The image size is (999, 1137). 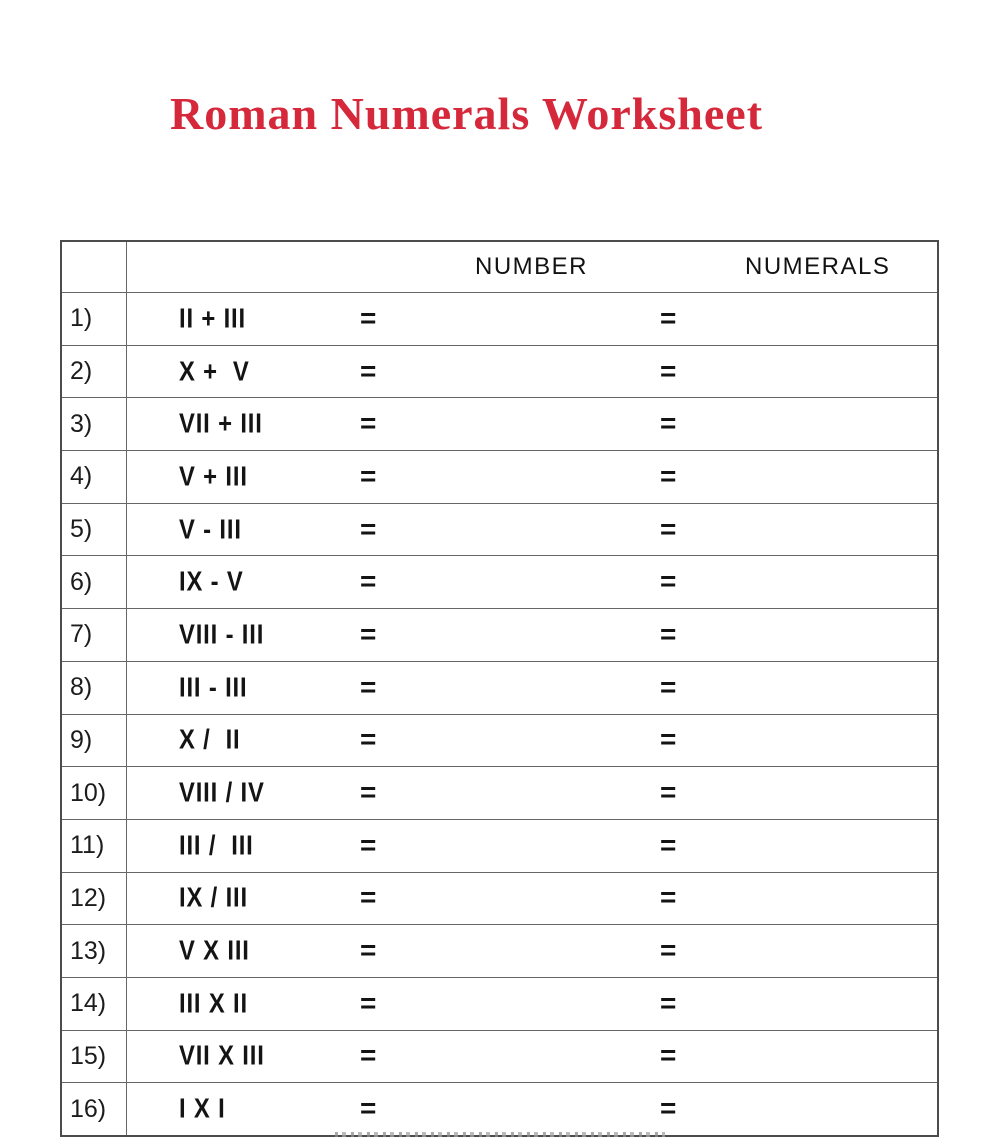 I want to click on row-number: 16), so click(x=88, y=1108).